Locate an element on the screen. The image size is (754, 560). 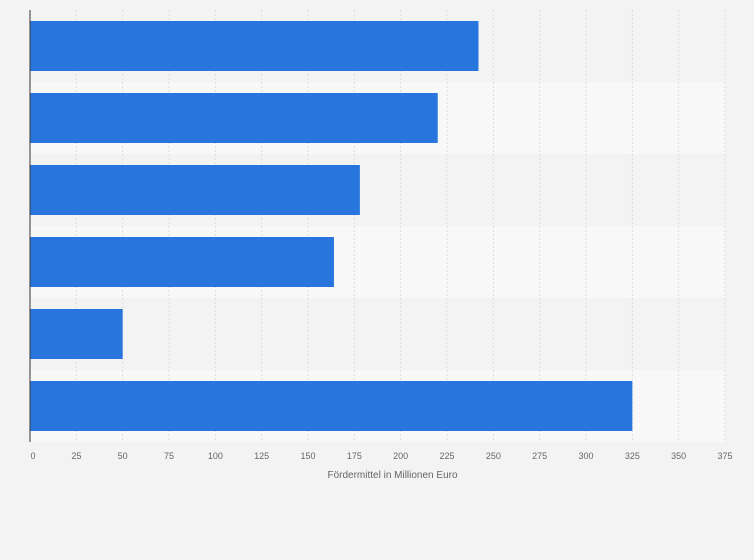
x-tick-label: 0 is located at coordinates (32, 456).